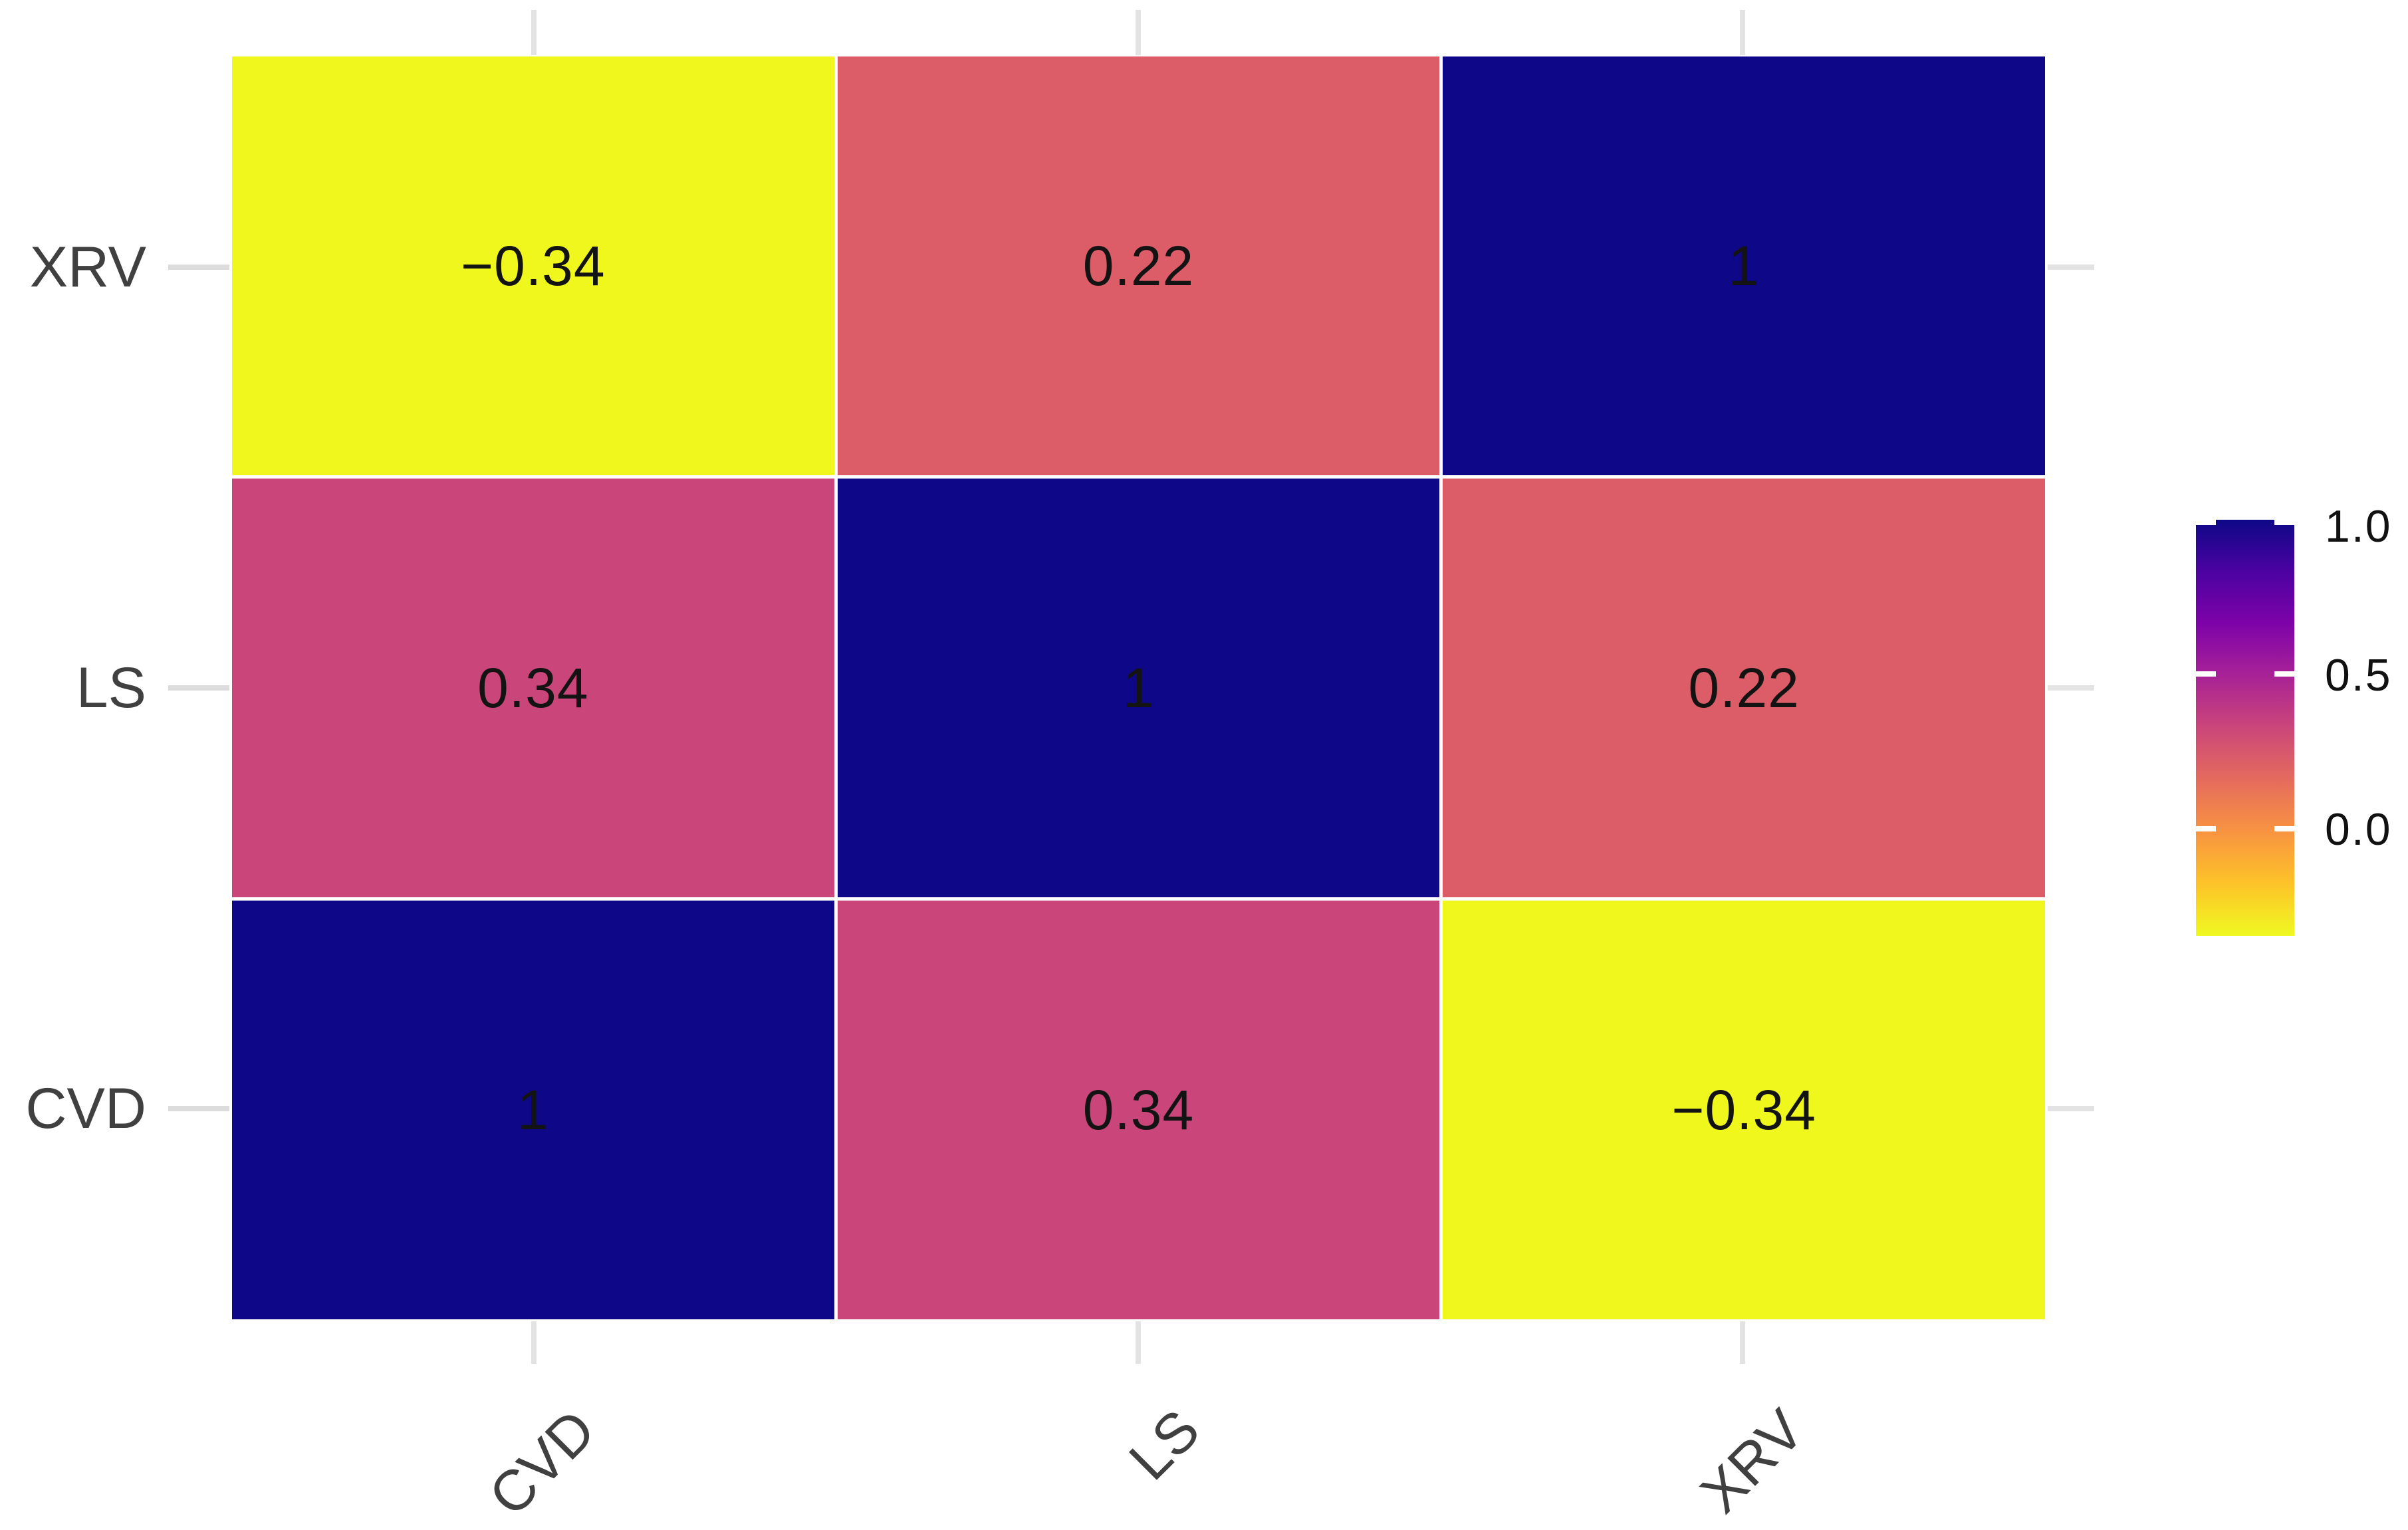 The height and width of the screenshot is (1530, 2408). I want to click on top-gridline-stub-cvd, so click(534, 32).